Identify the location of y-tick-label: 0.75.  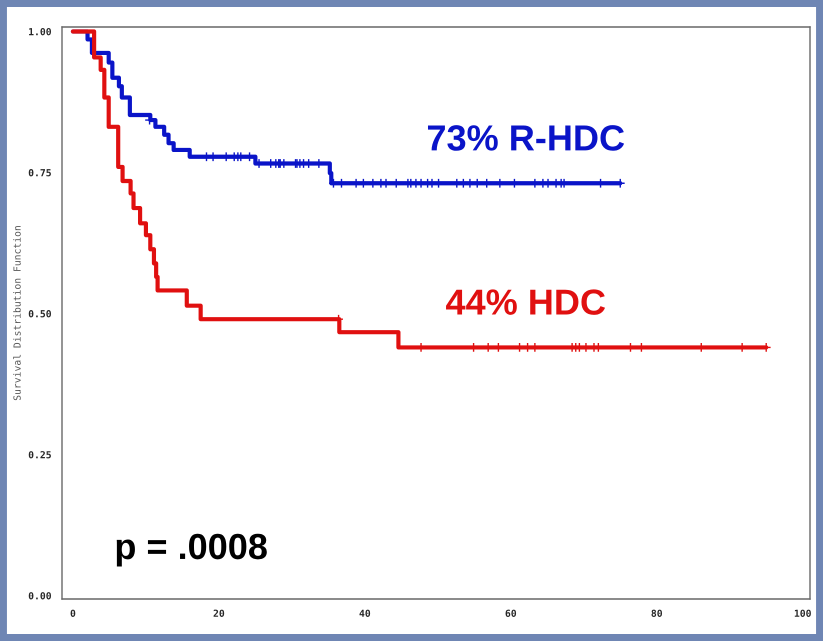
(39, 172).